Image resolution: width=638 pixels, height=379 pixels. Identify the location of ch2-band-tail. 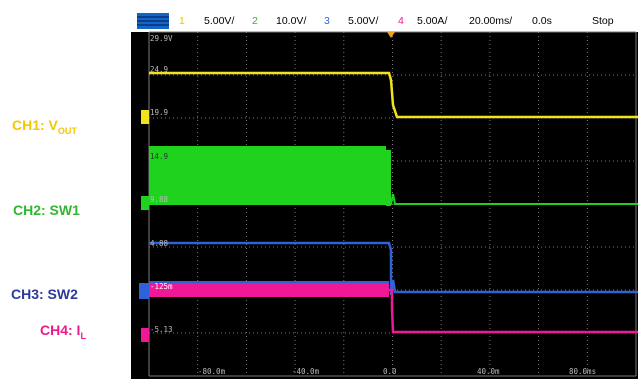
(388, 178).